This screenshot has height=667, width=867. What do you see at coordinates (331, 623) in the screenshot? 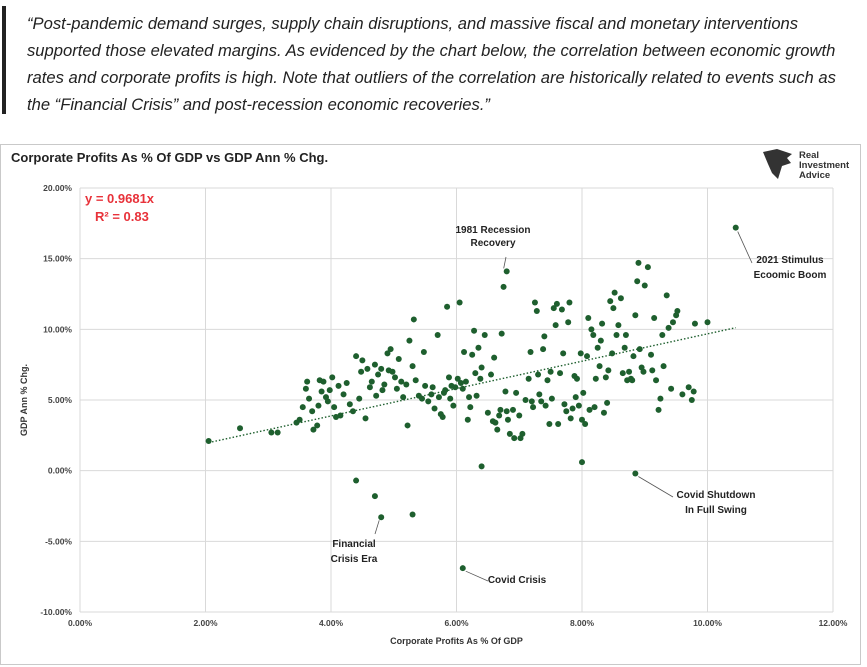
I see `x-tick-label: 4.00%` at bounding box center [331, 623].